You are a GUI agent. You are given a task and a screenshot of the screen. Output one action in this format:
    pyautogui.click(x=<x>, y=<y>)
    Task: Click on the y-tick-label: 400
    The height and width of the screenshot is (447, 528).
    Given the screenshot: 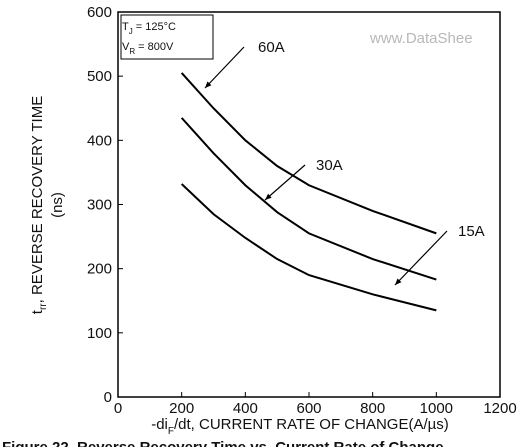 What is the action you would take?
    pyautogui.click(x=99, y=140)
    